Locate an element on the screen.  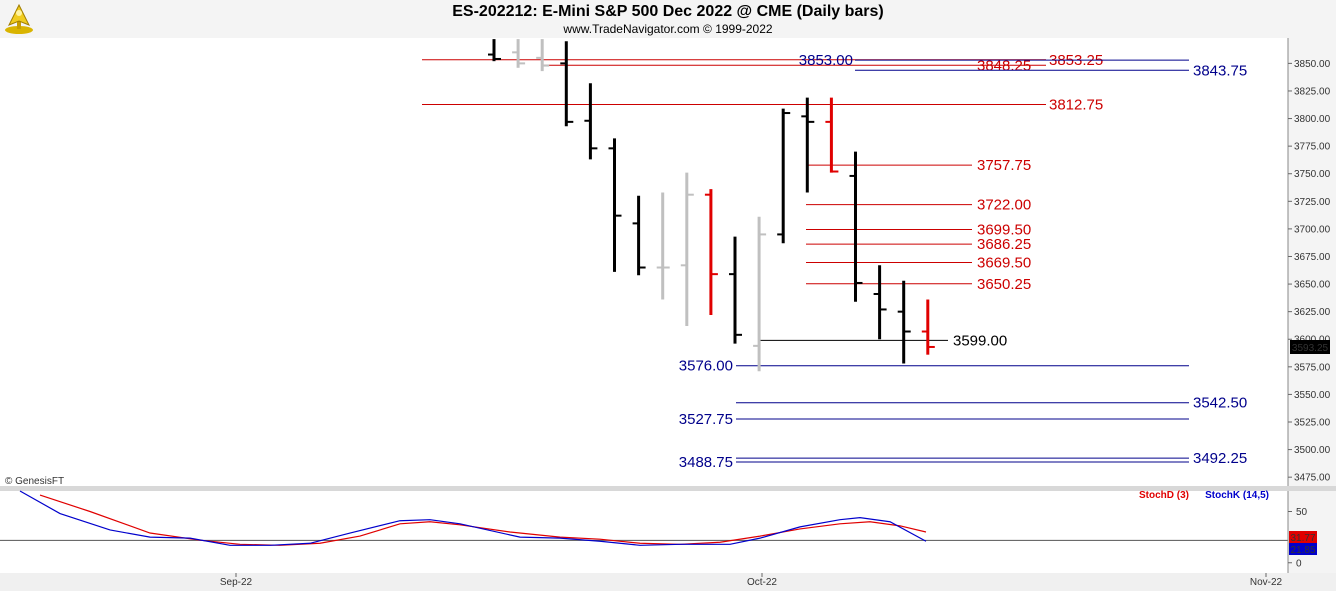
stochastic-panel is located at coordinates (644, 532).